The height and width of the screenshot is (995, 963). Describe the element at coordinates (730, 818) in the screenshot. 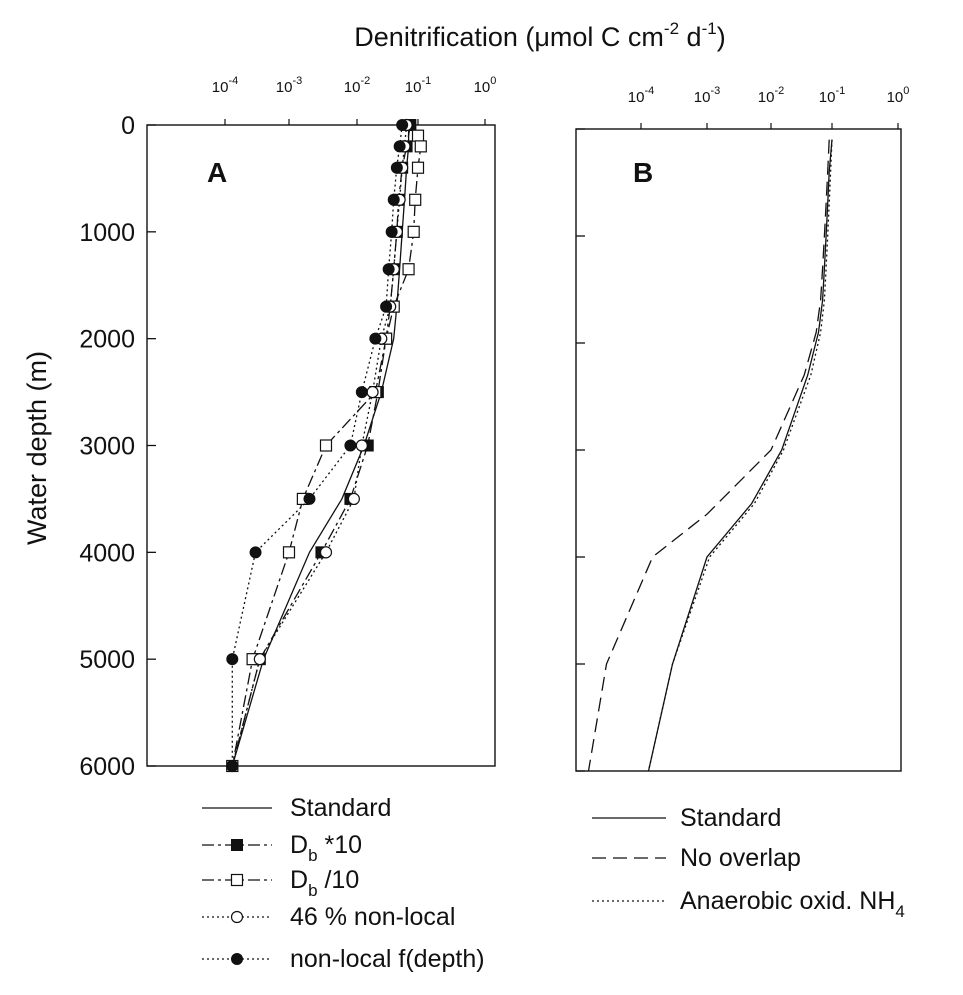

I see `legend-b-label: Standard` at that location.